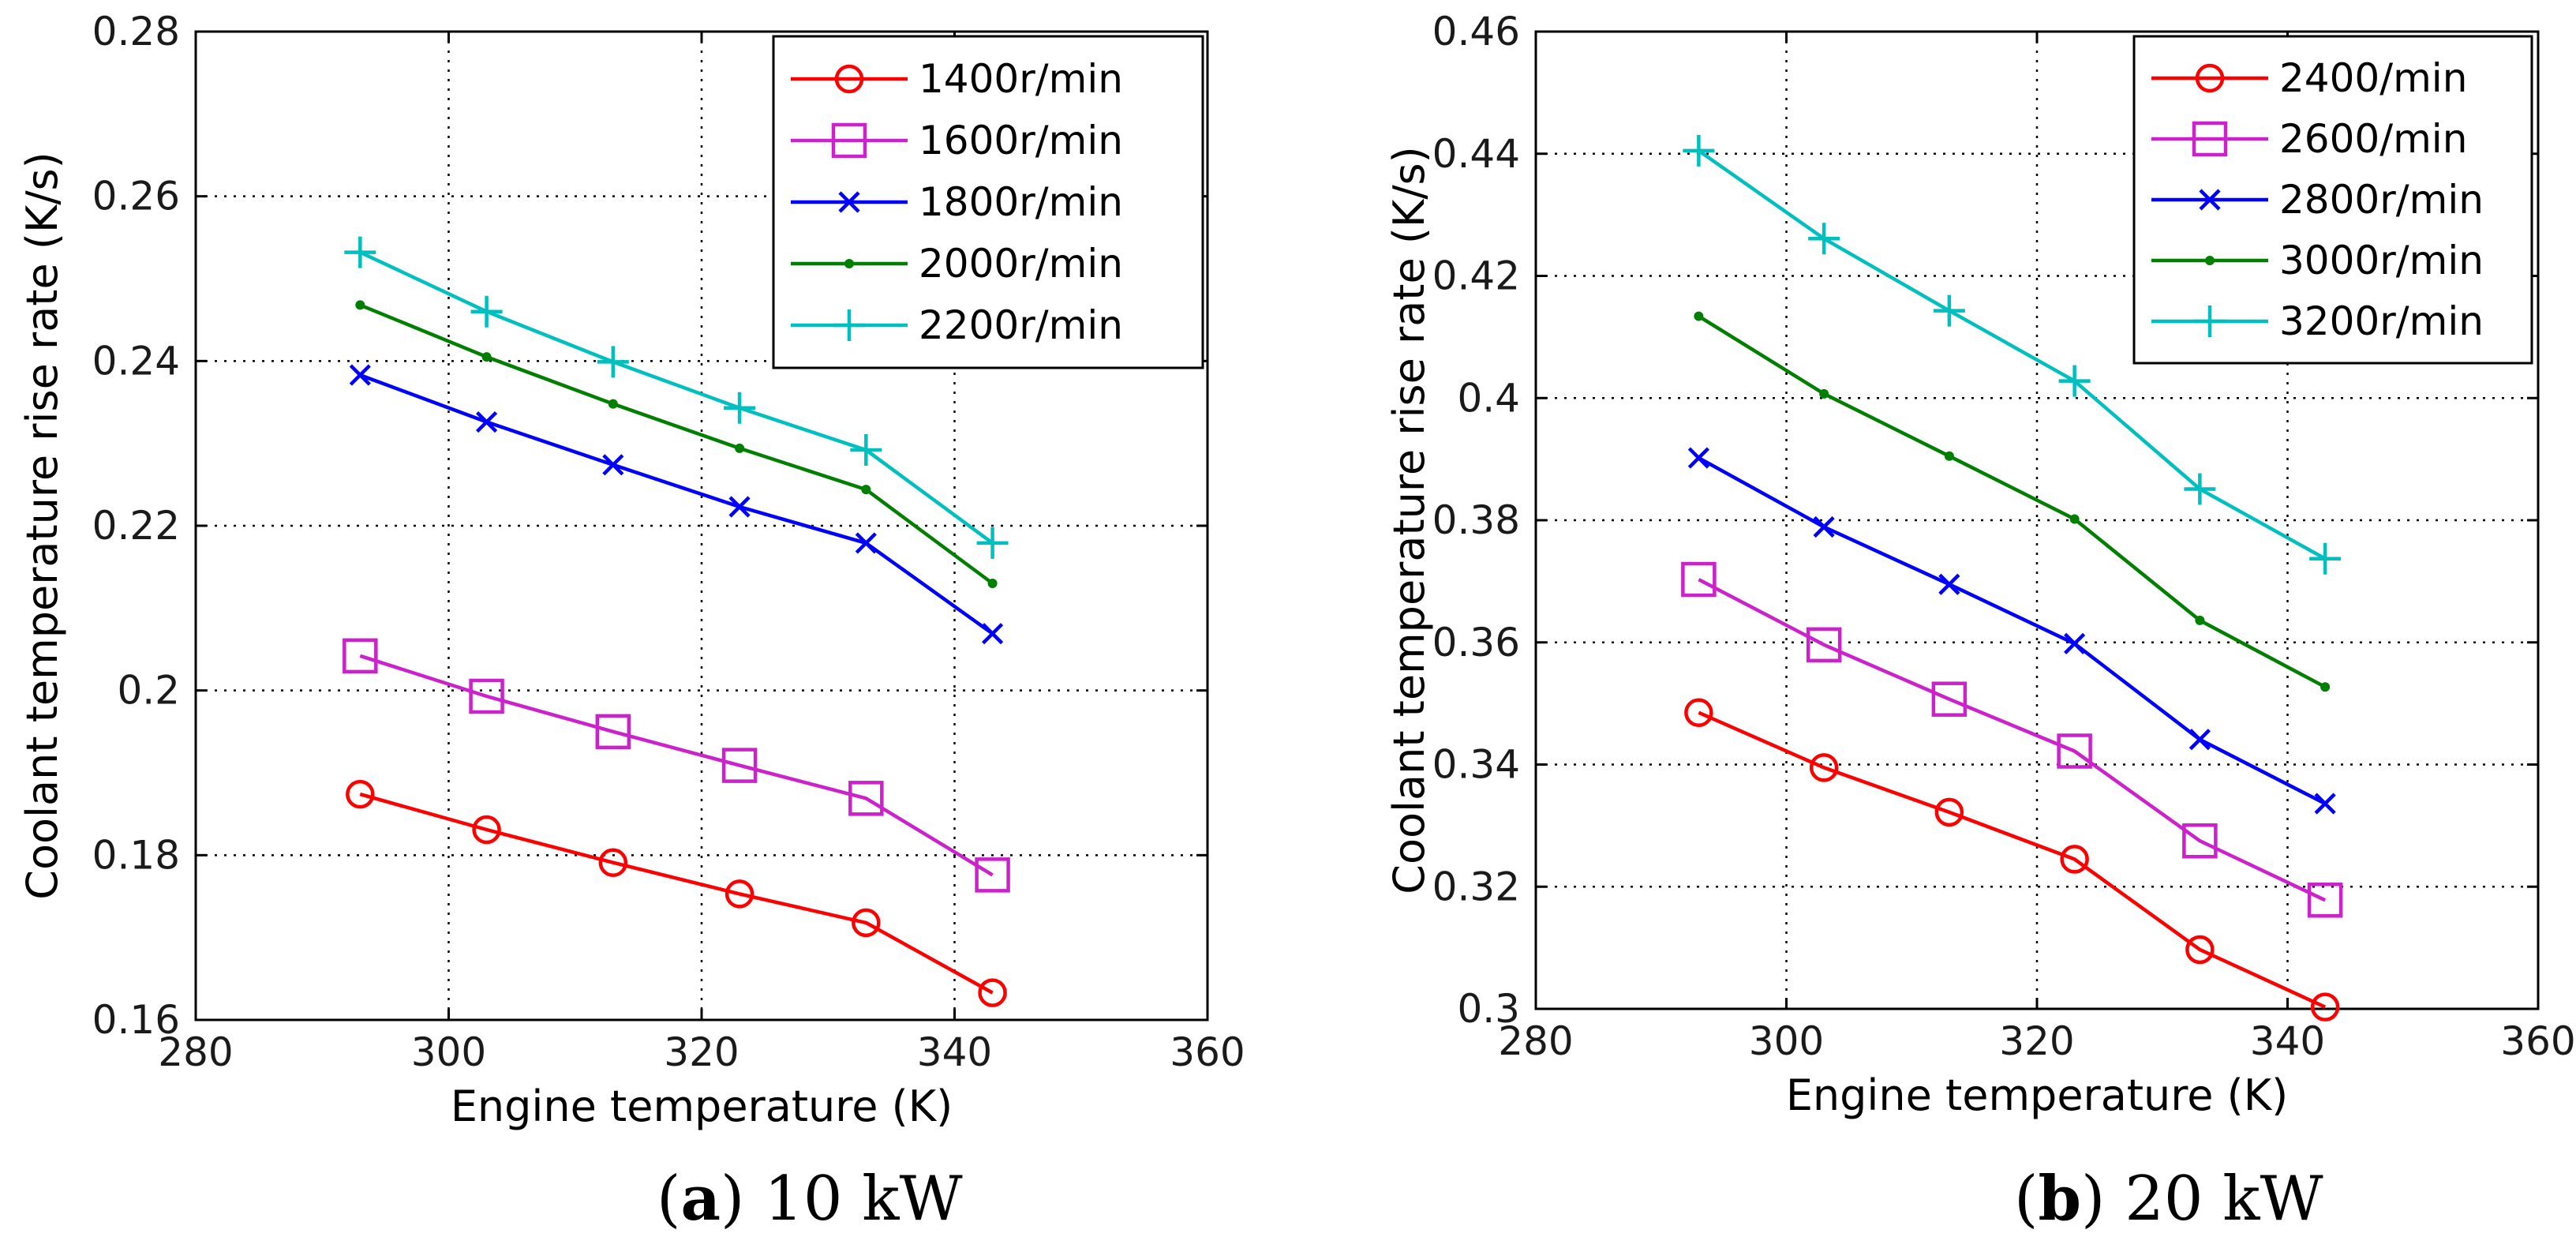 Image resolution: width=2576 pixels, height=1252 pixels. What do you see at coordinates (1021, 79) in the screenshot?
I see `legend-label: 1400r/min` at bounding box center [1021, 79].